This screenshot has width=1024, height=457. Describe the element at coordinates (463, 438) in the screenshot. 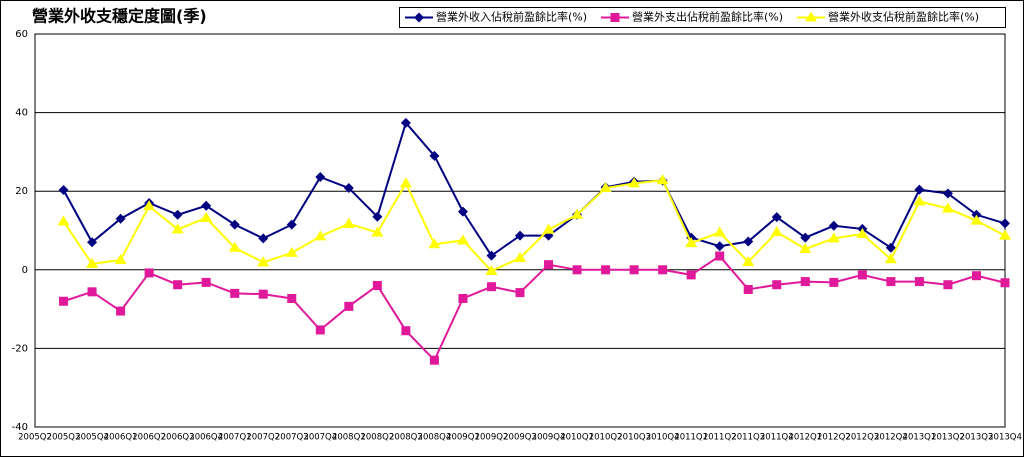

I see `x-tick-label: 2009Q1` at that location.